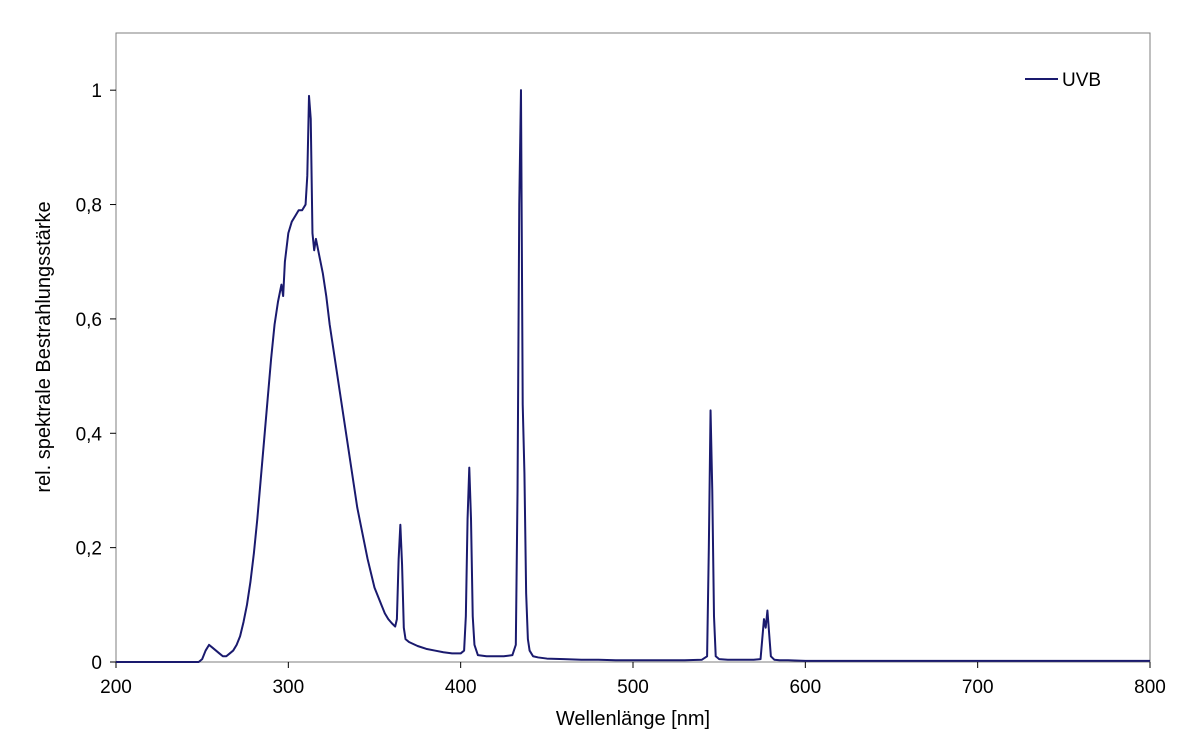 This screenshot has height=743, width=1200. I want to click on y-tick-label: 0,2, so click(89, 549).